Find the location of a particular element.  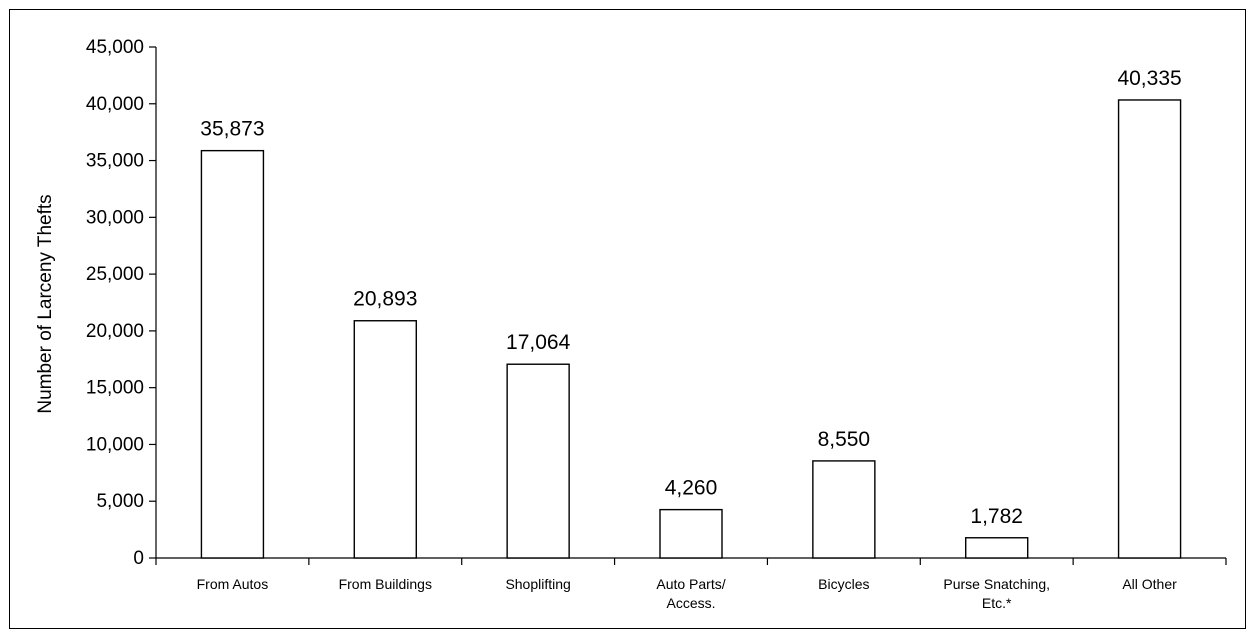

y-tick-label: 15,000 is located at coordinates (115, 388).